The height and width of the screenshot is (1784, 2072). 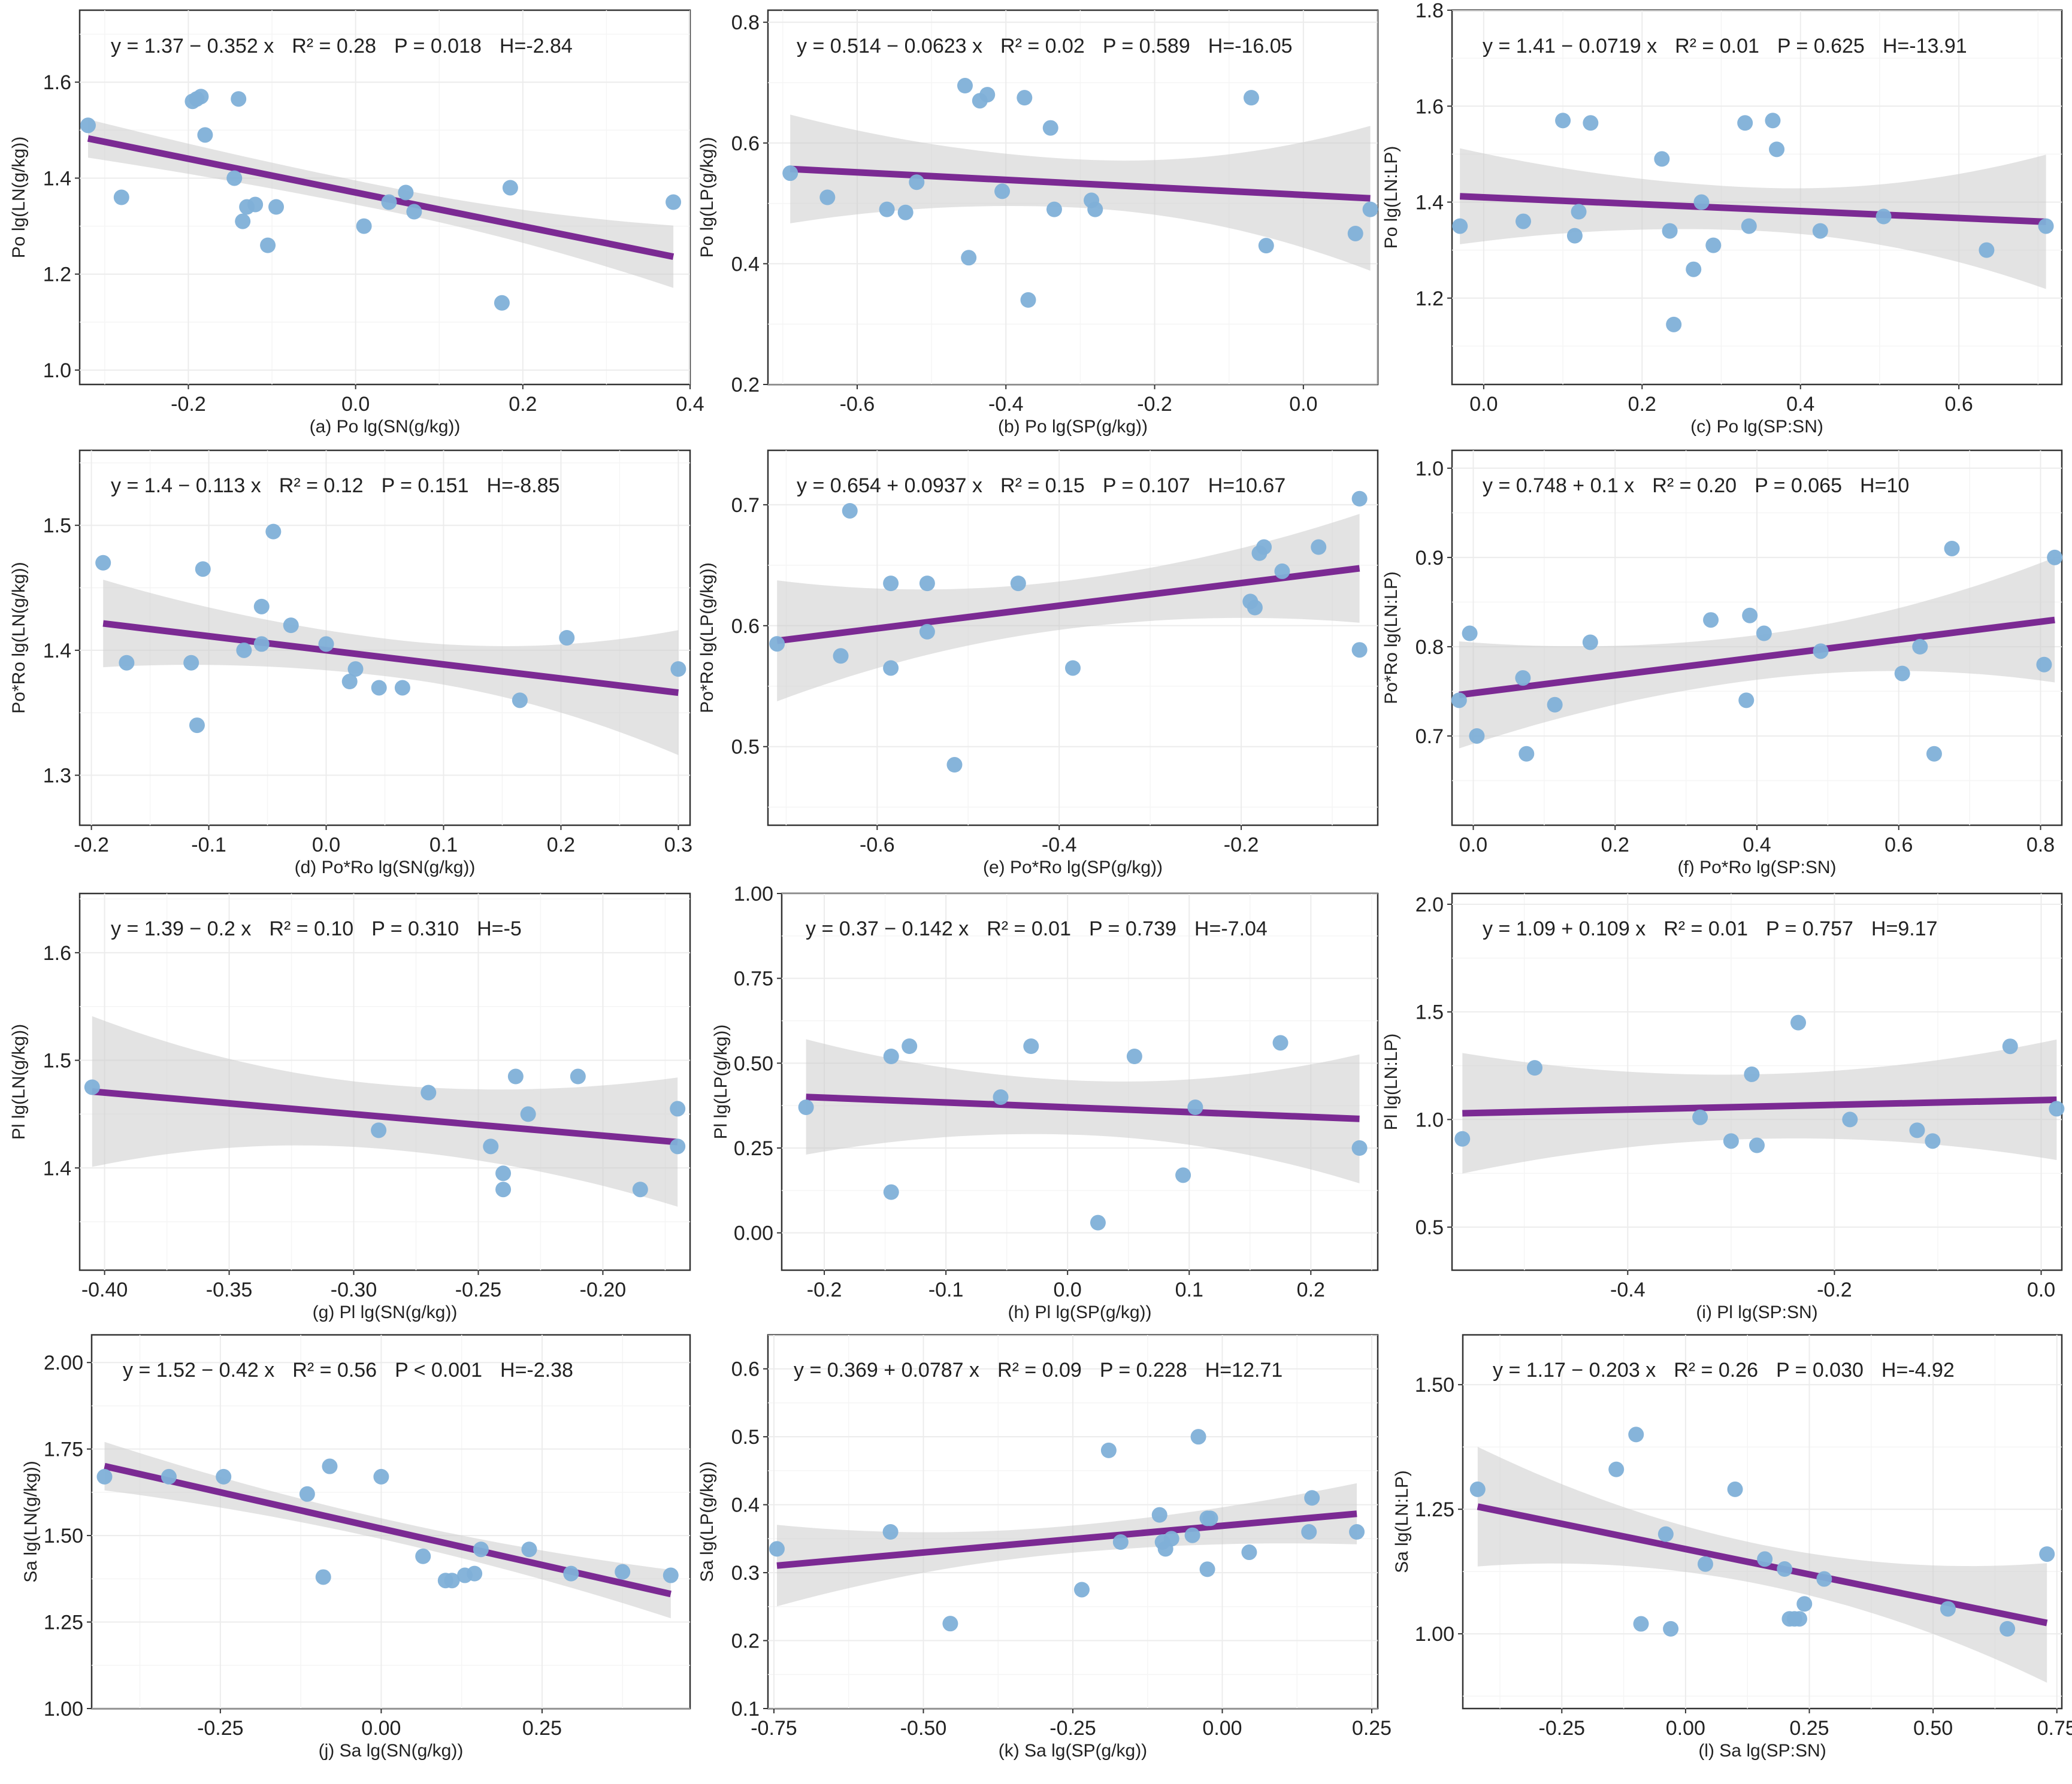 I want to click on annotation-r-squared: R² = 0.10, so click(x=311, y=928).